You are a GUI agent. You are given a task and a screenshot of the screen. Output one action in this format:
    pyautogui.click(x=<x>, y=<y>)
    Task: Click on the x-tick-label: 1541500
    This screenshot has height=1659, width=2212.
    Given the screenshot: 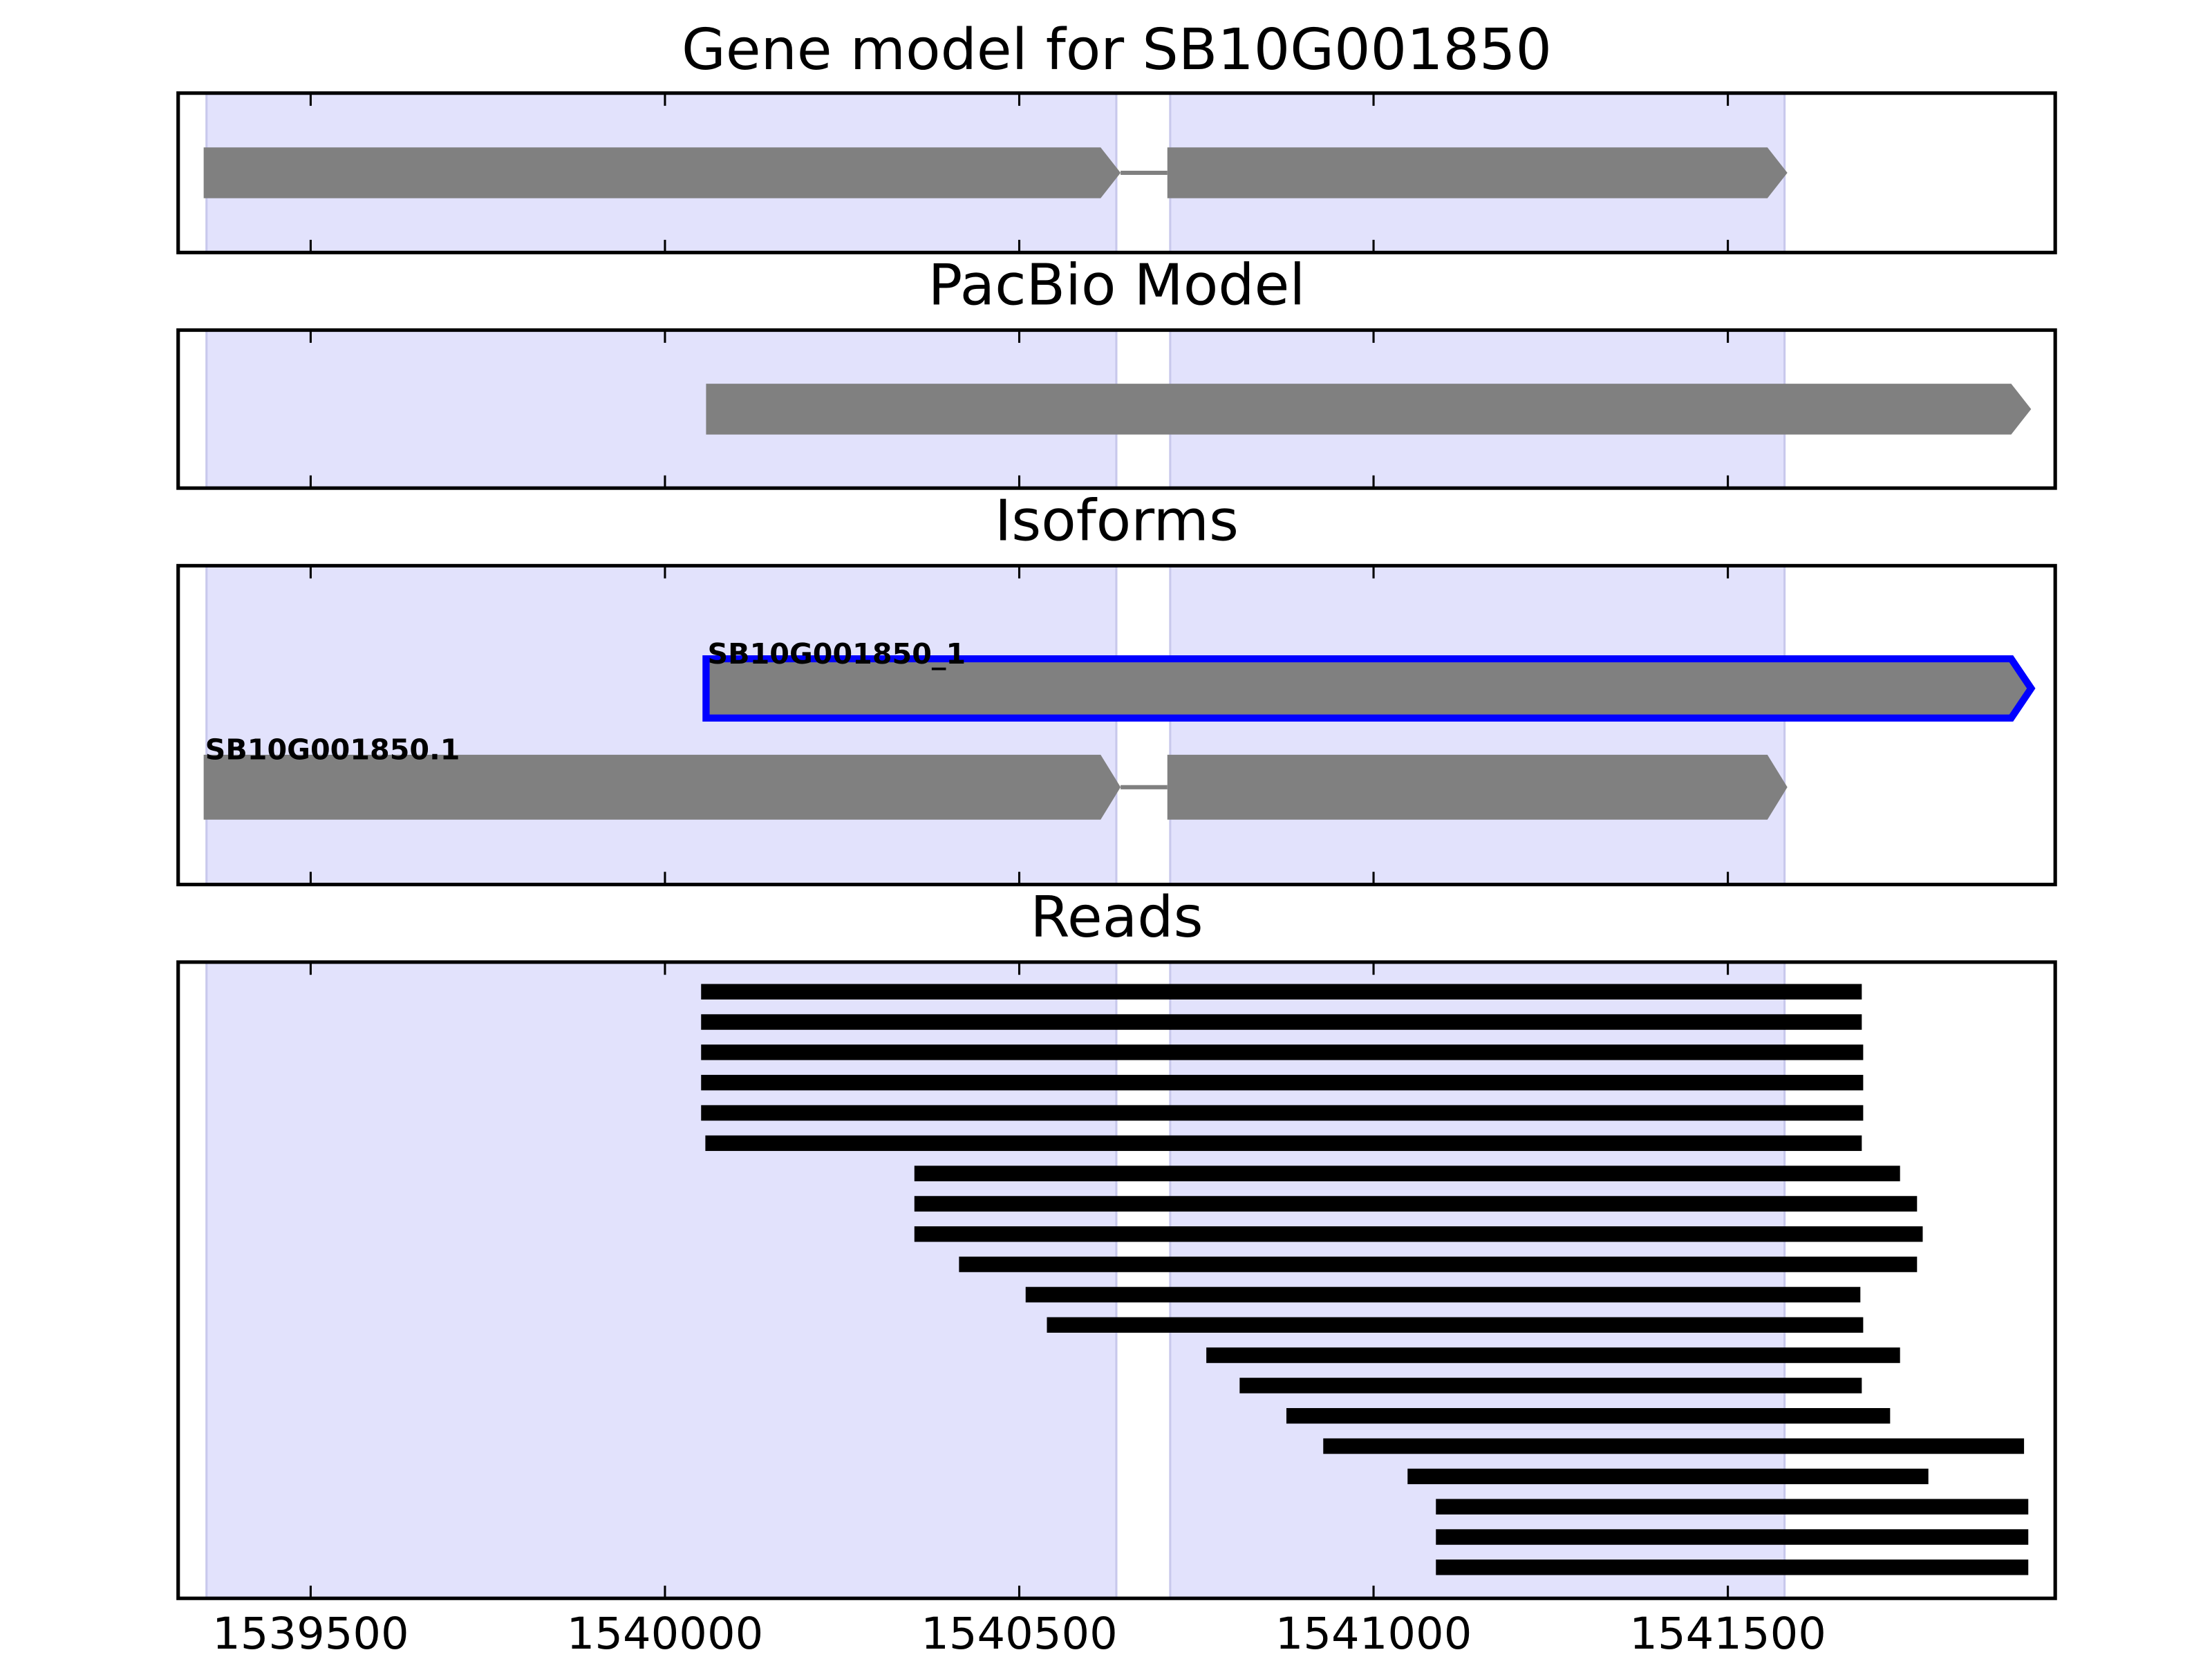 What is the action you would take?
    pyautogui.click(x=1727, y=1633)
    